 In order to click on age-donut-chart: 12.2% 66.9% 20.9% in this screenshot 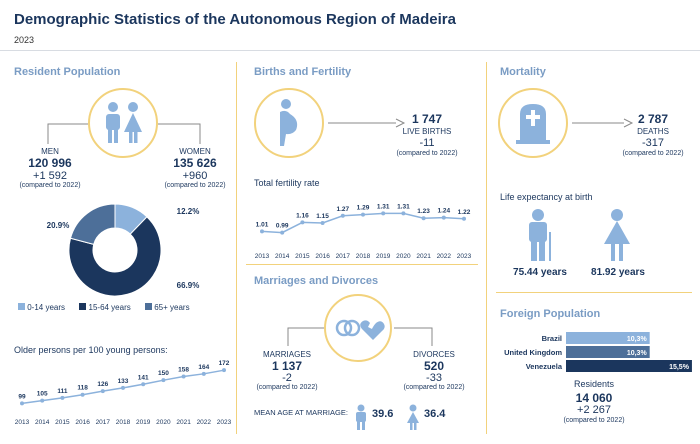, I will do `click(123, 250)`.